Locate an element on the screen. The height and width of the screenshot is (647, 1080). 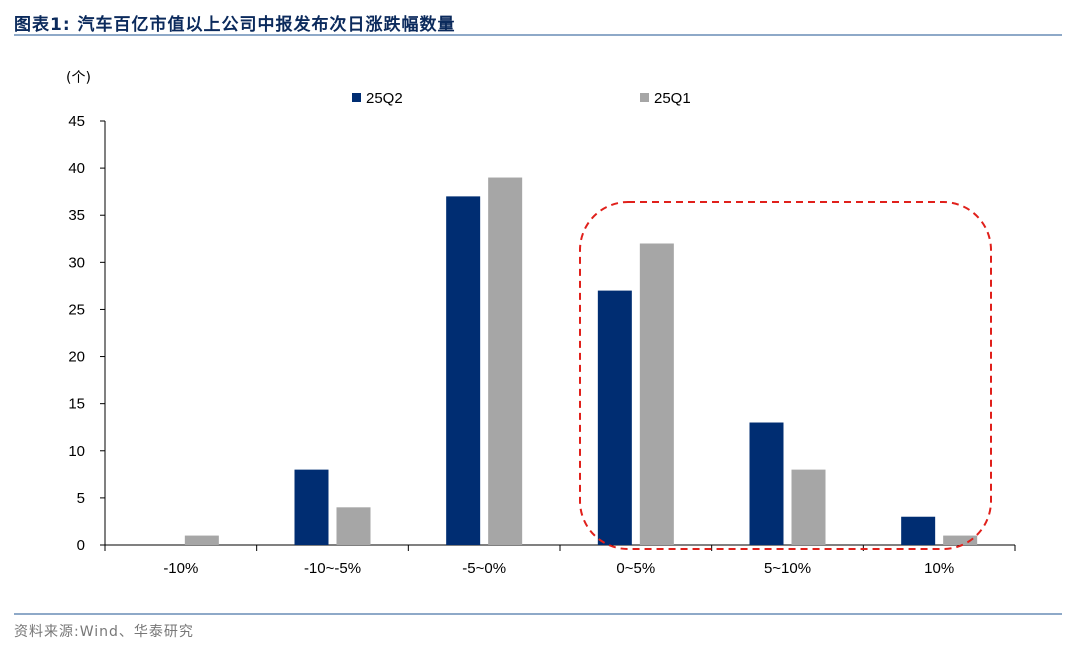
legend-swatch-25Q1 is located at coordinates (644, 97).